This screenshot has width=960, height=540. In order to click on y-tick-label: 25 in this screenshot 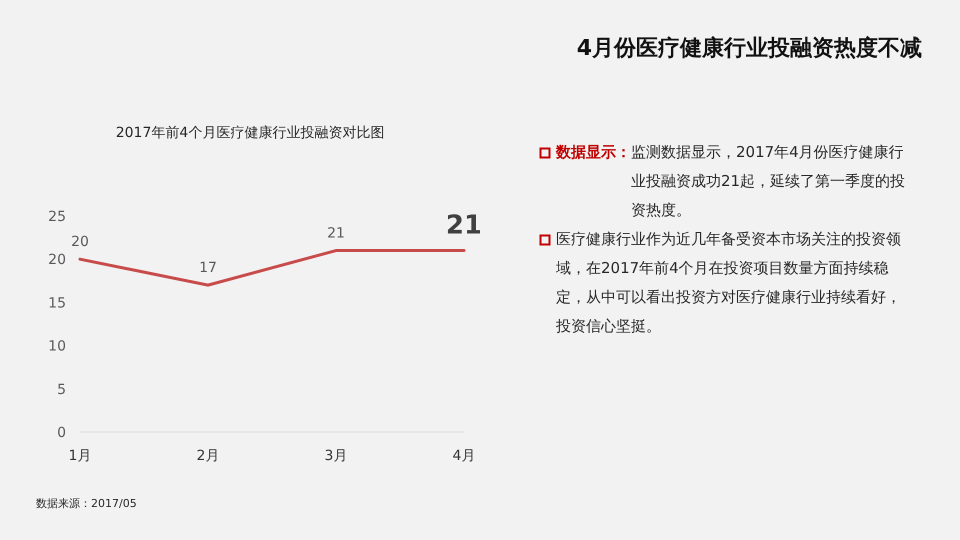, I will do `click(57, 216)`.